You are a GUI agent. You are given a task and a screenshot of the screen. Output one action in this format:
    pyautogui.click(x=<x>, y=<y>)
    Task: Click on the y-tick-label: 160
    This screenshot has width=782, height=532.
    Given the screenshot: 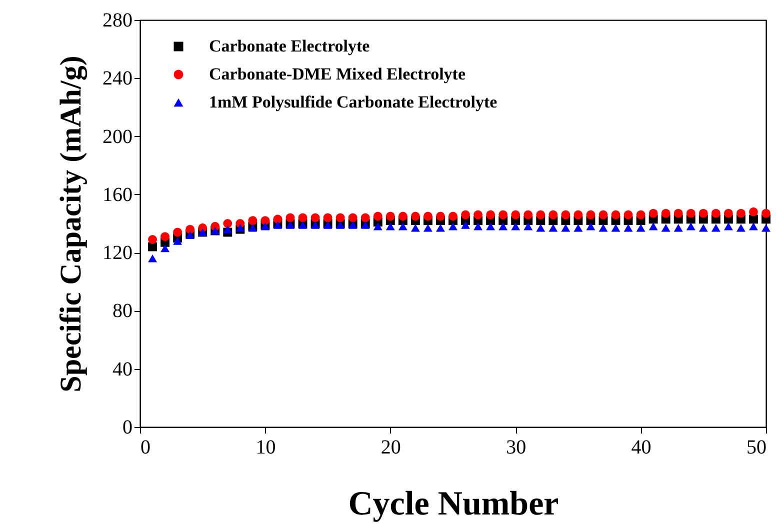 What is the action you would take?
    pyautogui.click(x=117, y=195)
    